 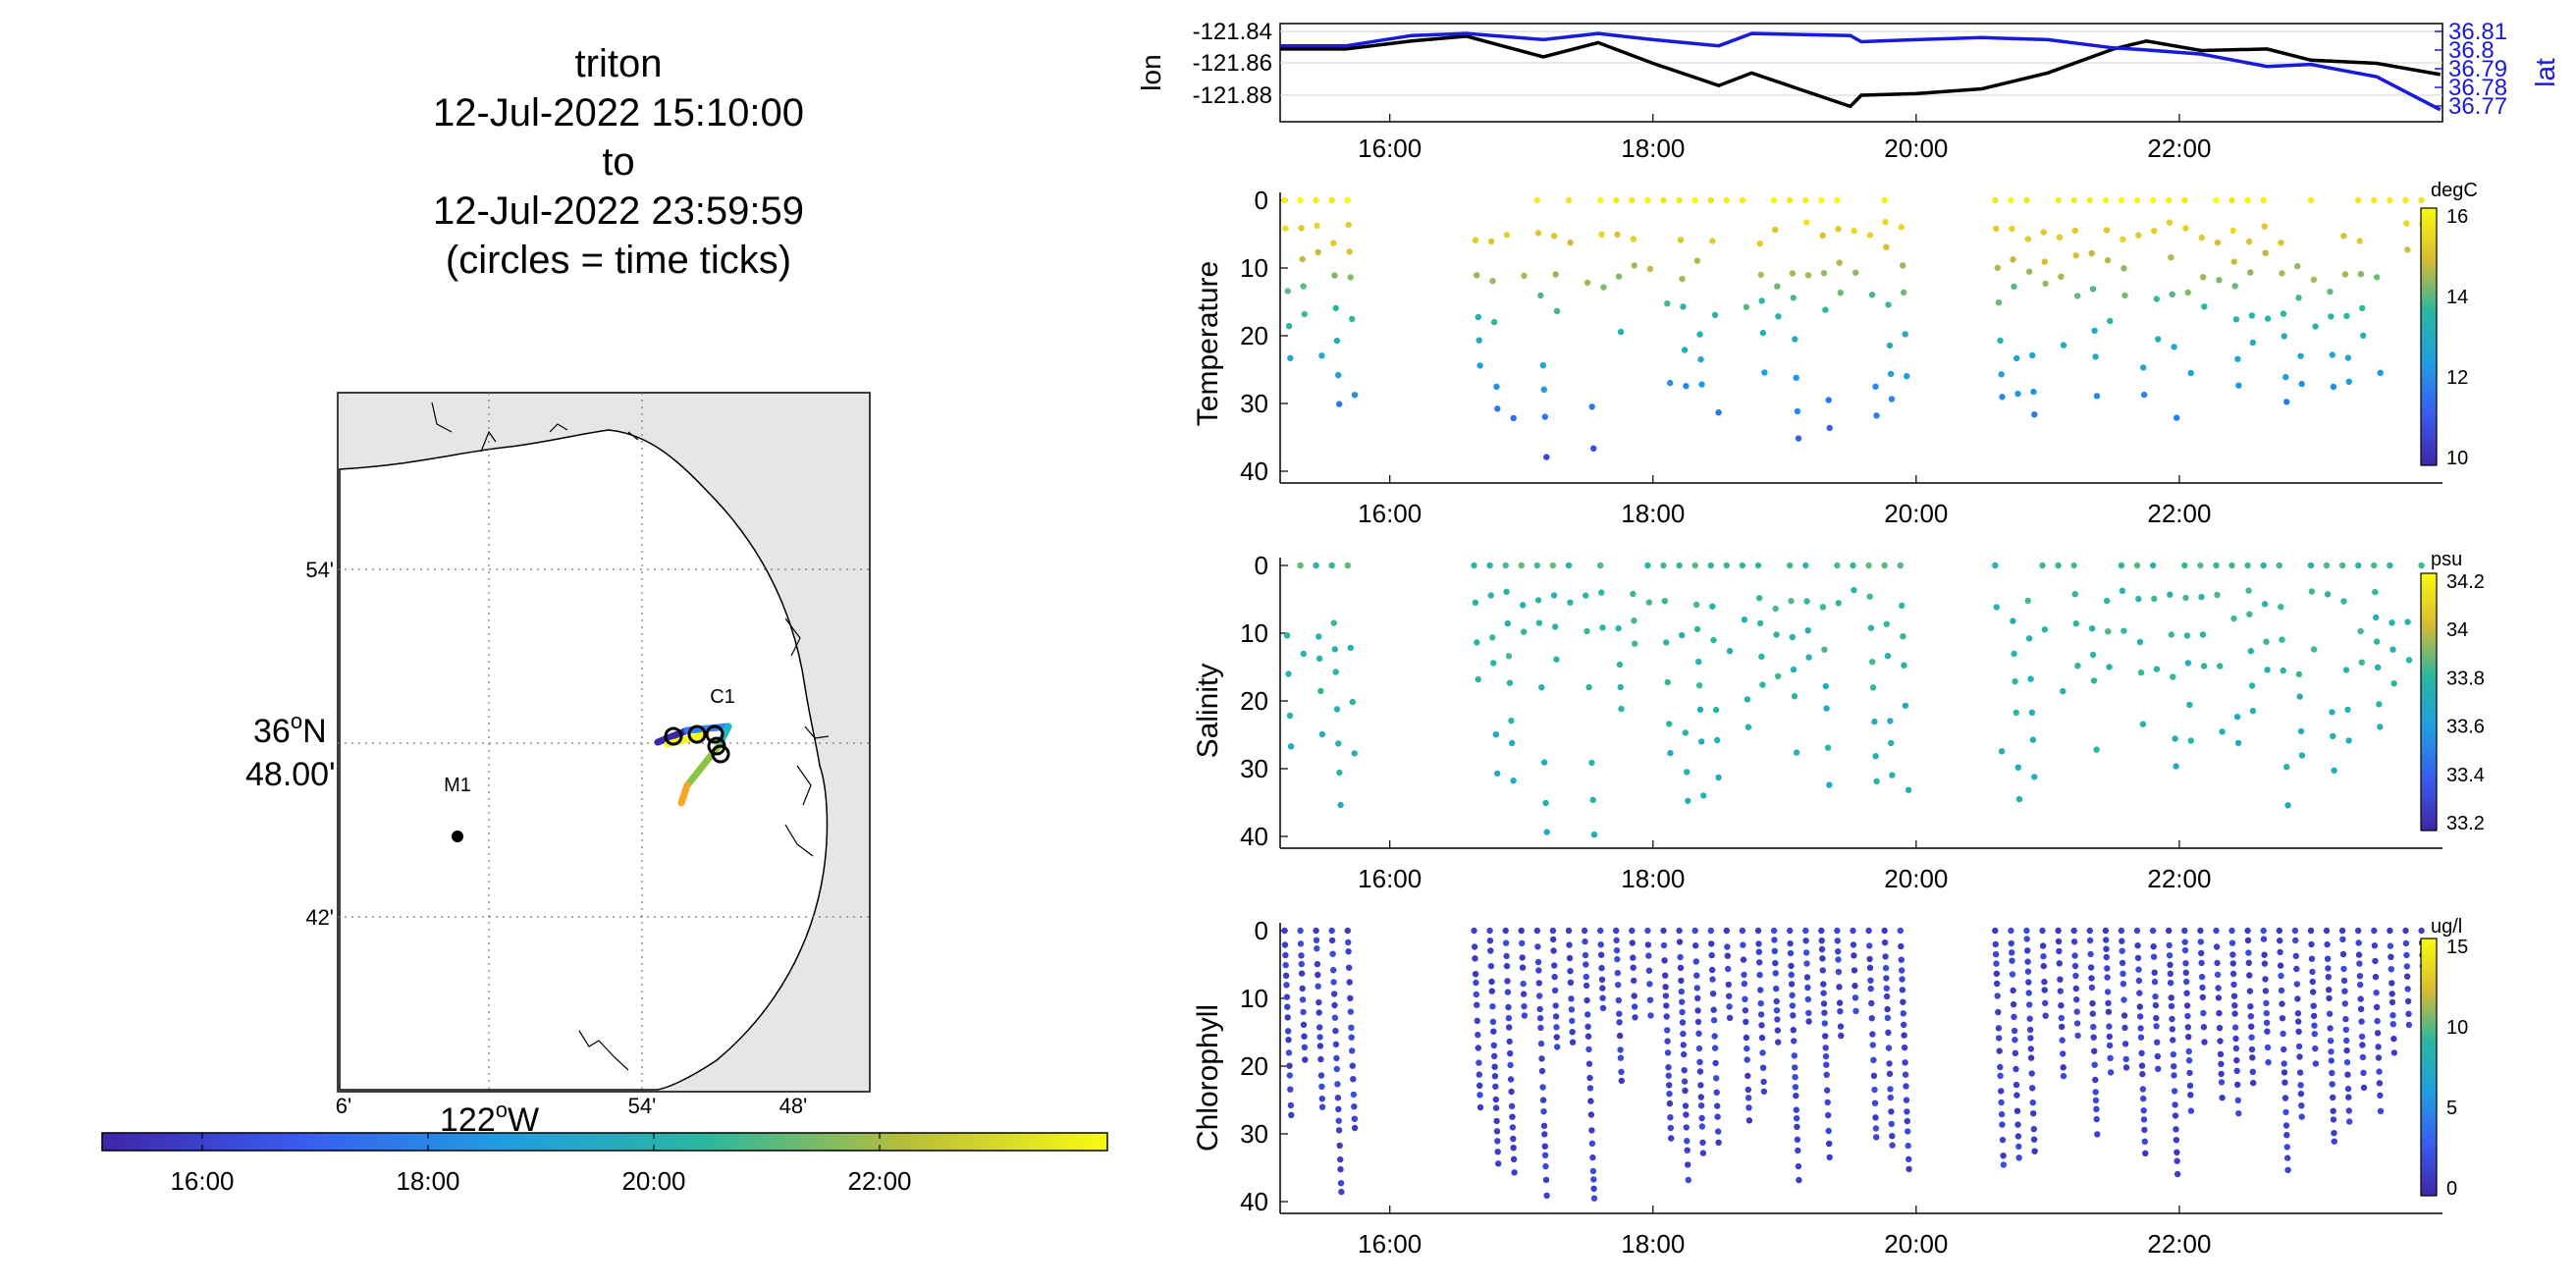 What do you see at coordinates (1232, 95) in the screenshot?
I see `lon-tick-3: -121.88` at bounding box center [1232, 95].